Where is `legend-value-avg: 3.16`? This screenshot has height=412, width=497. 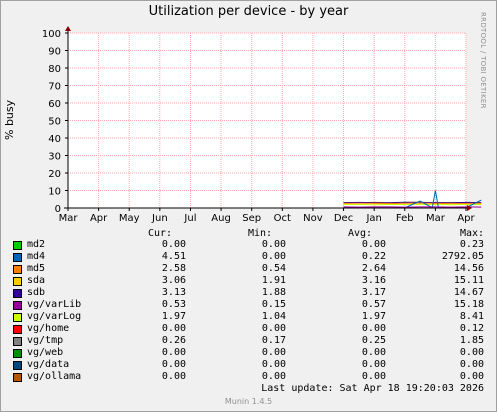
legend-value-avg: 3.16 is located at coordinates (373, 280).